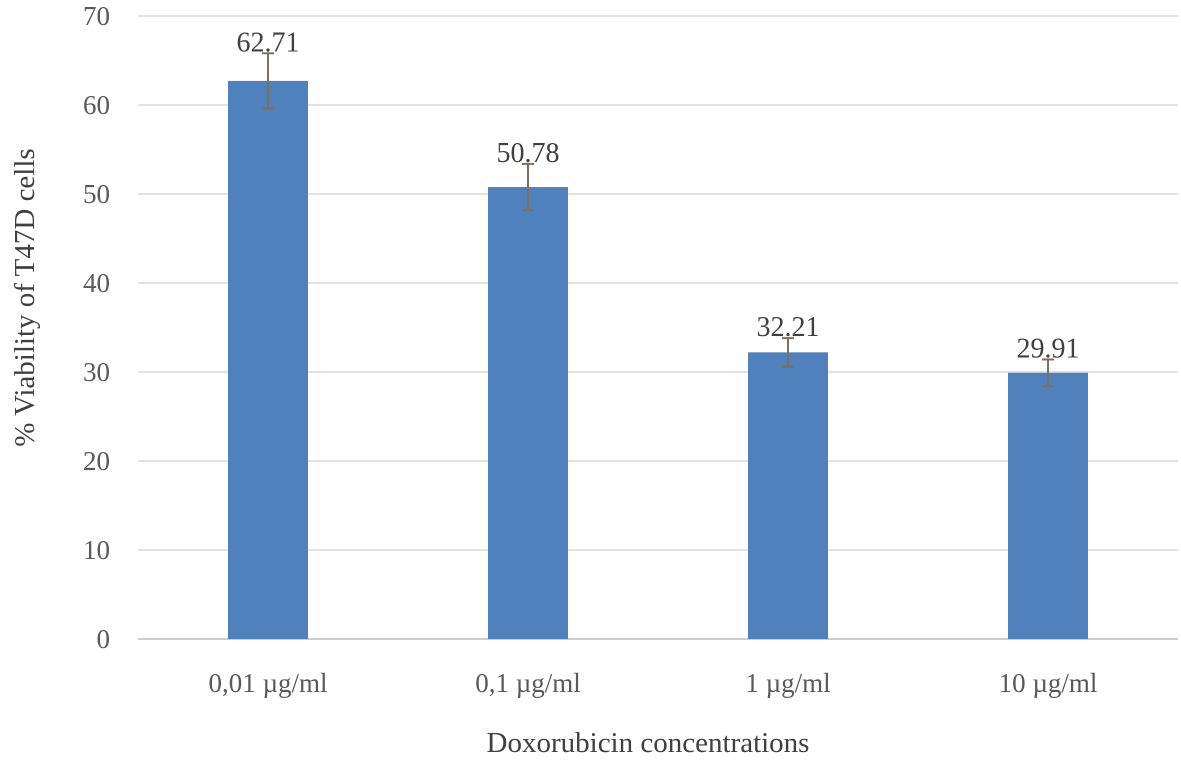 Image resolution: width=1181 pixels, height=760 pixels. I want to click on y-tick-label: 20, so click(96, 461).